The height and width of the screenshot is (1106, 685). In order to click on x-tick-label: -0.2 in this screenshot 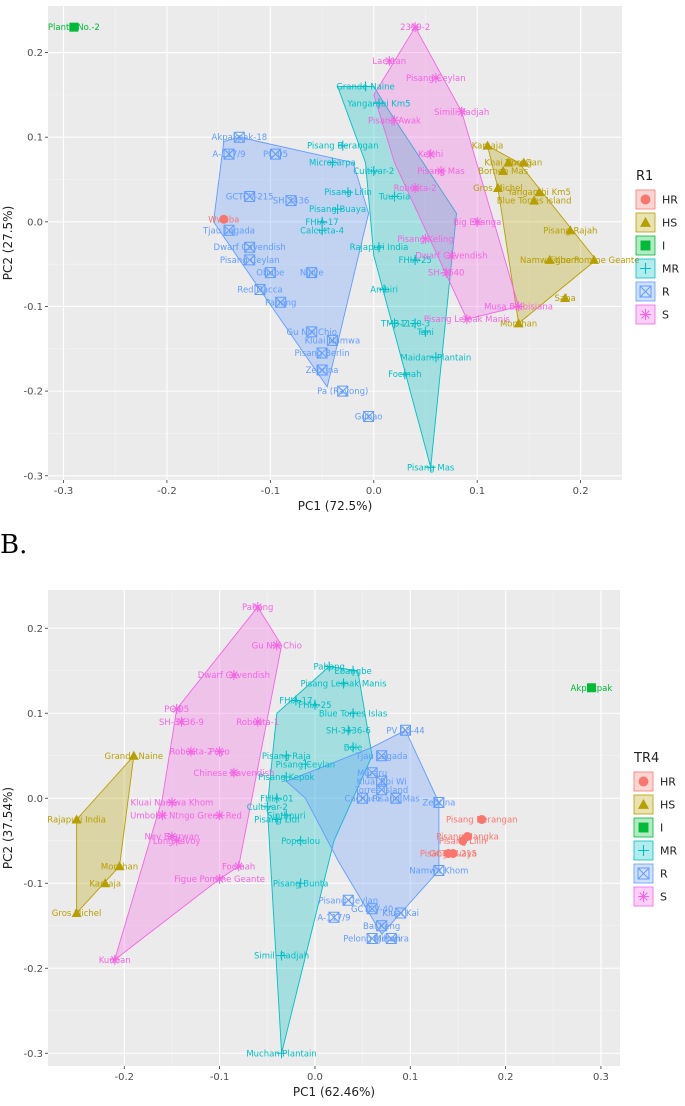, I will do `click(167, 491)`.